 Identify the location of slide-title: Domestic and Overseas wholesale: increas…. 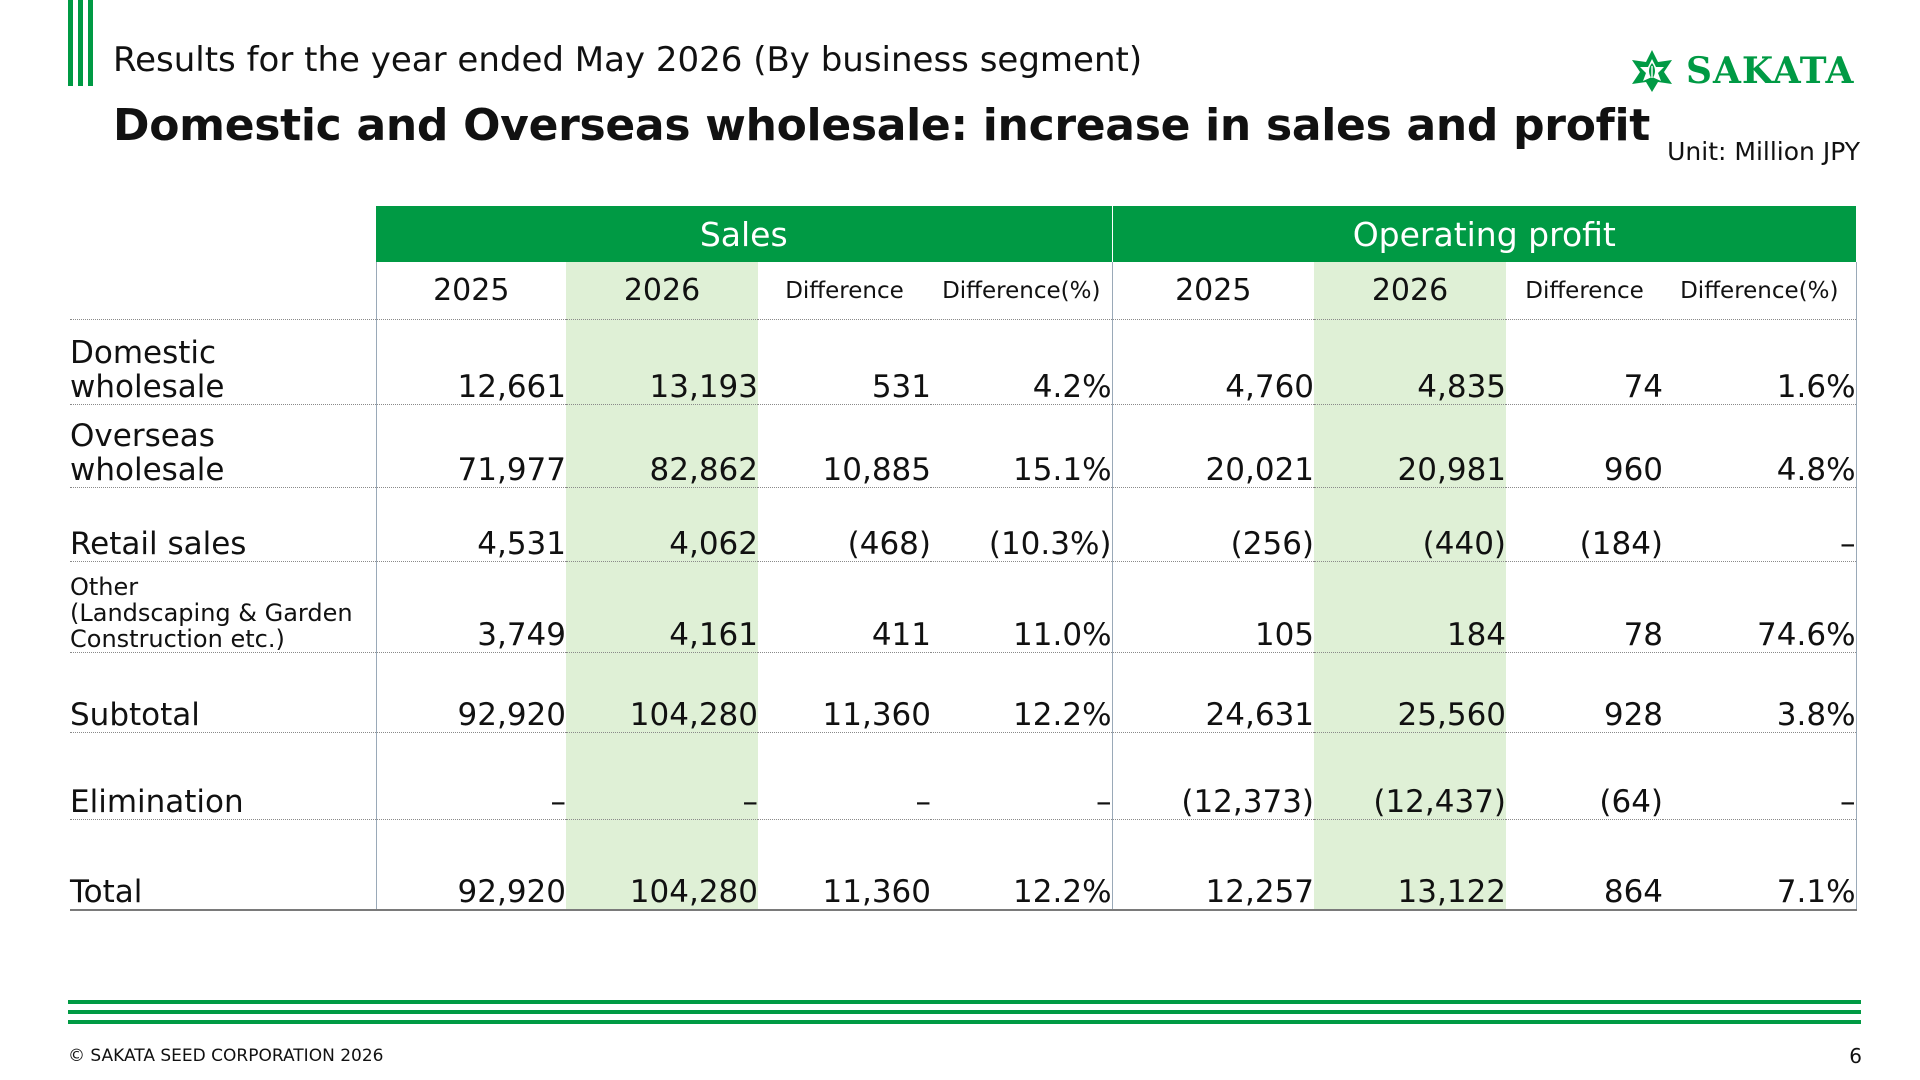
(881, 125).